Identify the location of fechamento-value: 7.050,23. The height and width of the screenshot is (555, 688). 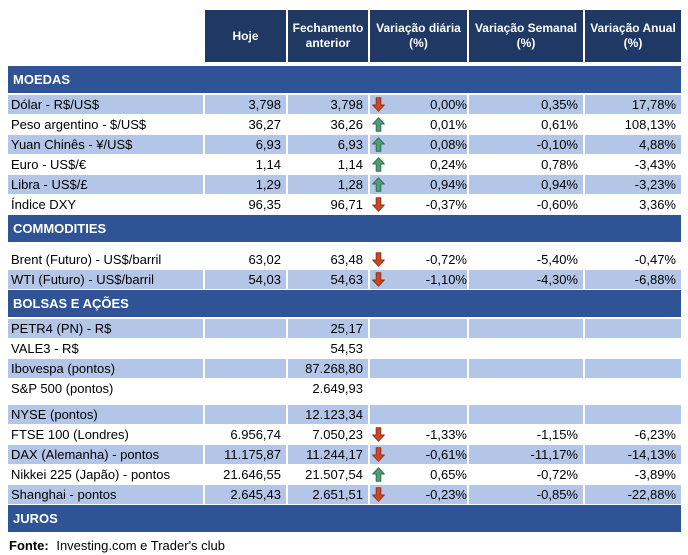
(328, 434).